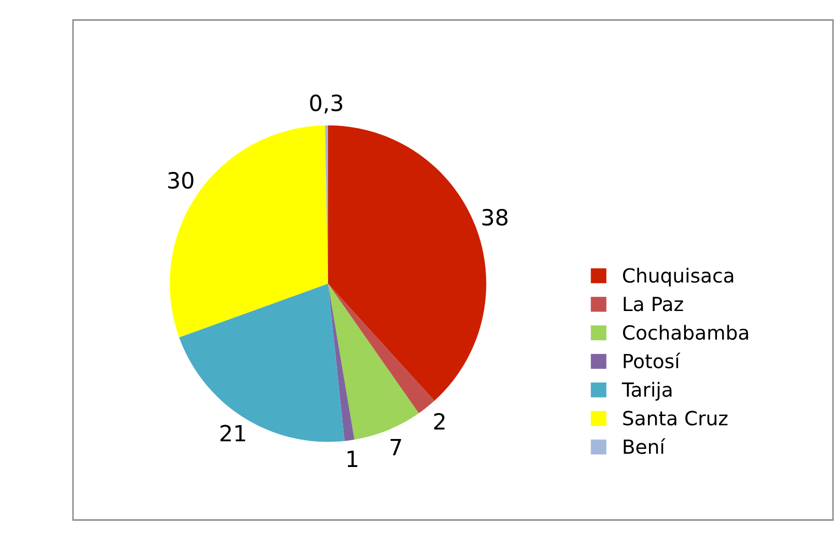  I want to click on data-label: 38, so click(495, 217).